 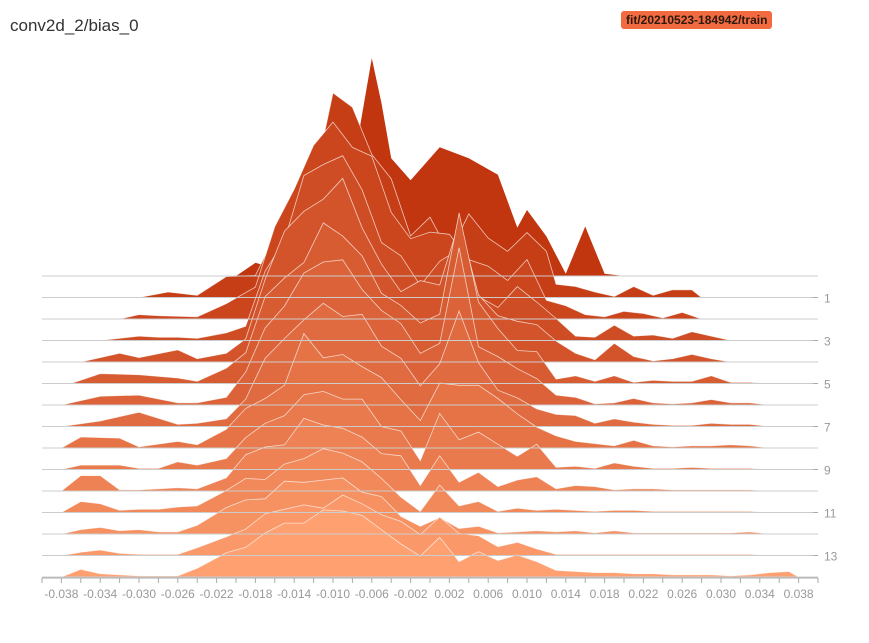 What do you see at coordinates (566, 594) in the screenshot?
I see `x-tick-label: 0.014` at bounding box center [566, 594].